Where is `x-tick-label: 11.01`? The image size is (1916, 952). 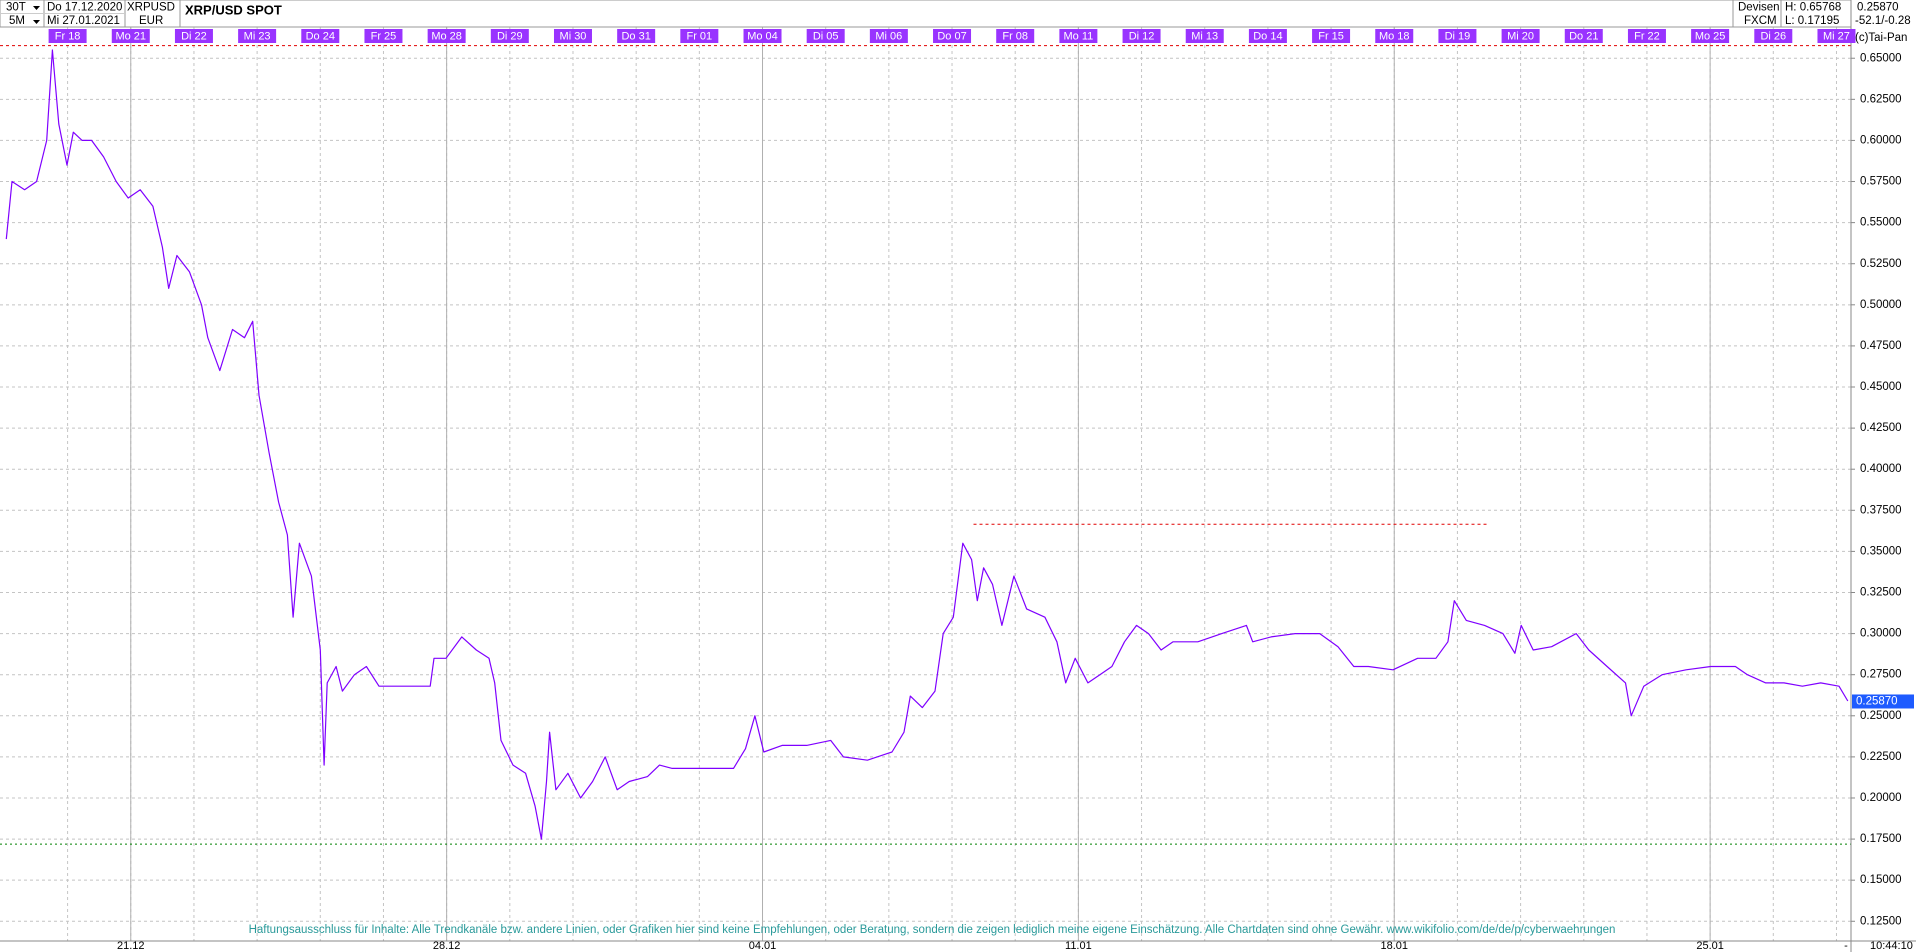
x-tick-label: 11.01 is located at coordinates (1078, 946).